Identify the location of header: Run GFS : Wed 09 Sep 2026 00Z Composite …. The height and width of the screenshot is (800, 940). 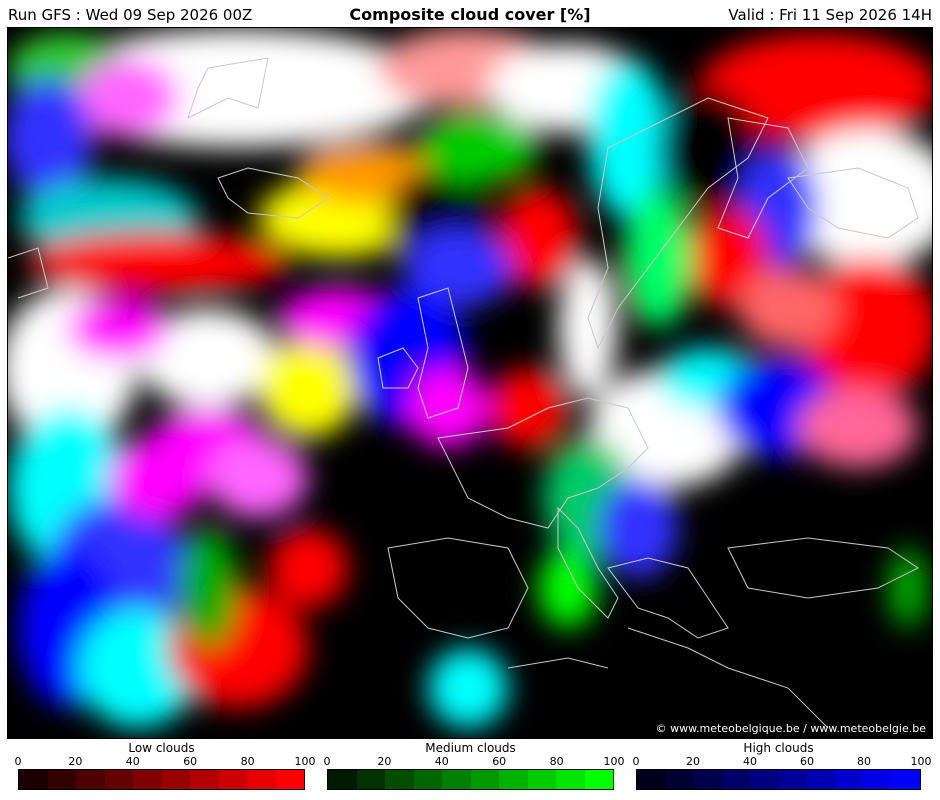
(470, 14).